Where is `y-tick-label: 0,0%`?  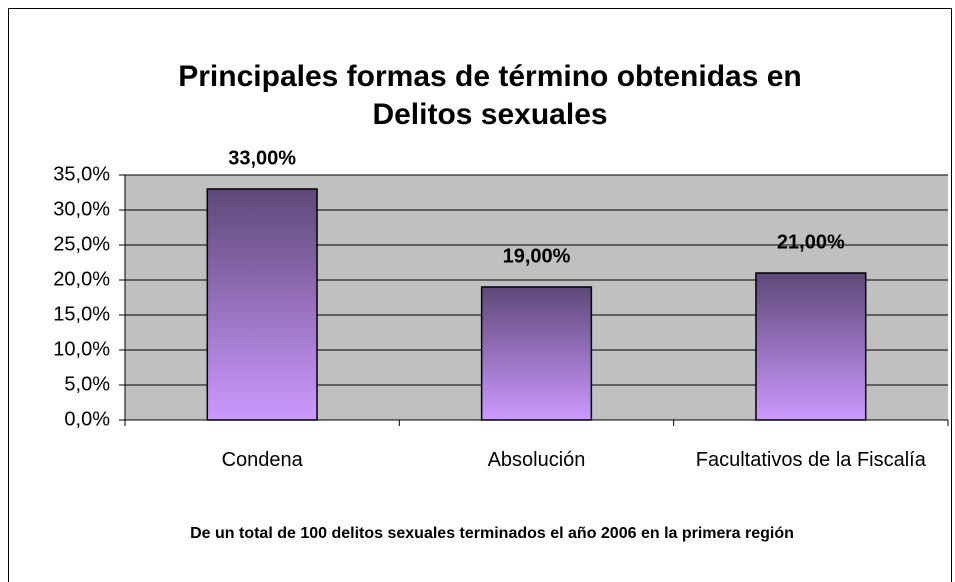 y-tick-label: 0,0% is located at coordinates (87, 419).